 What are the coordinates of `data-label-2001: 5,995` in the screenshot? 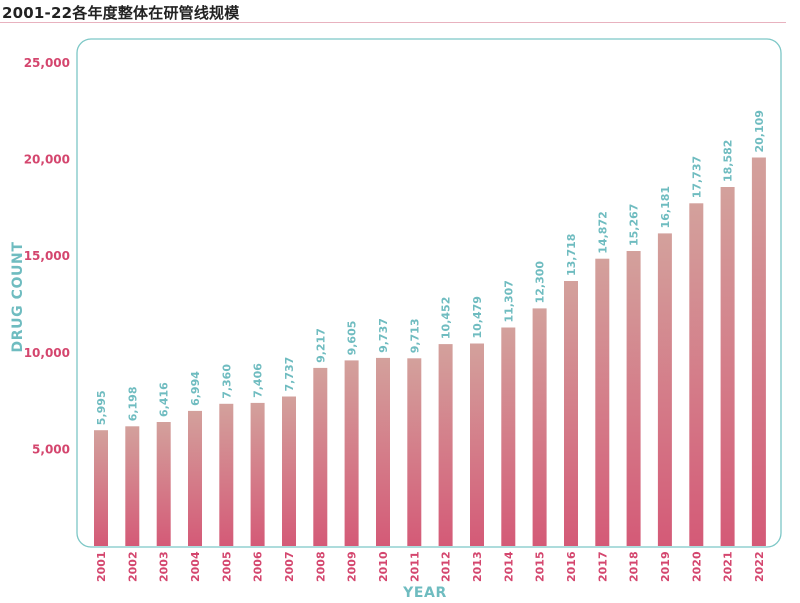 It's located at (101, 407).